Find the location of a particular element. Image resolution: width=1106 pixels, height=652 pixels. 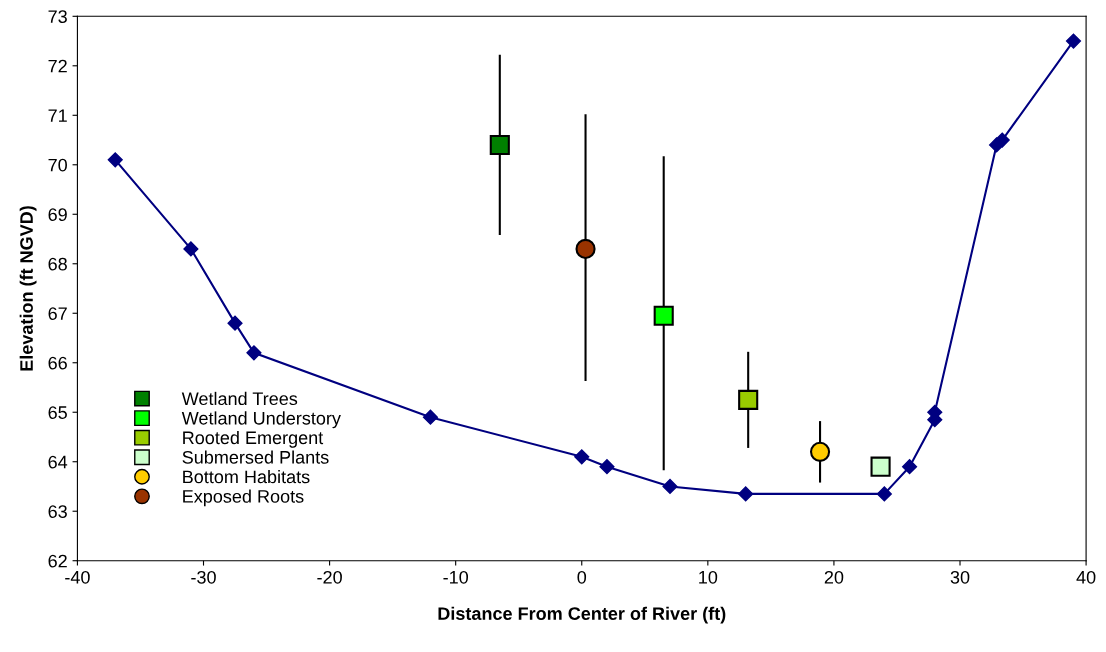

legend-label: Rooted Emergent is located at coordinates (253, 439).